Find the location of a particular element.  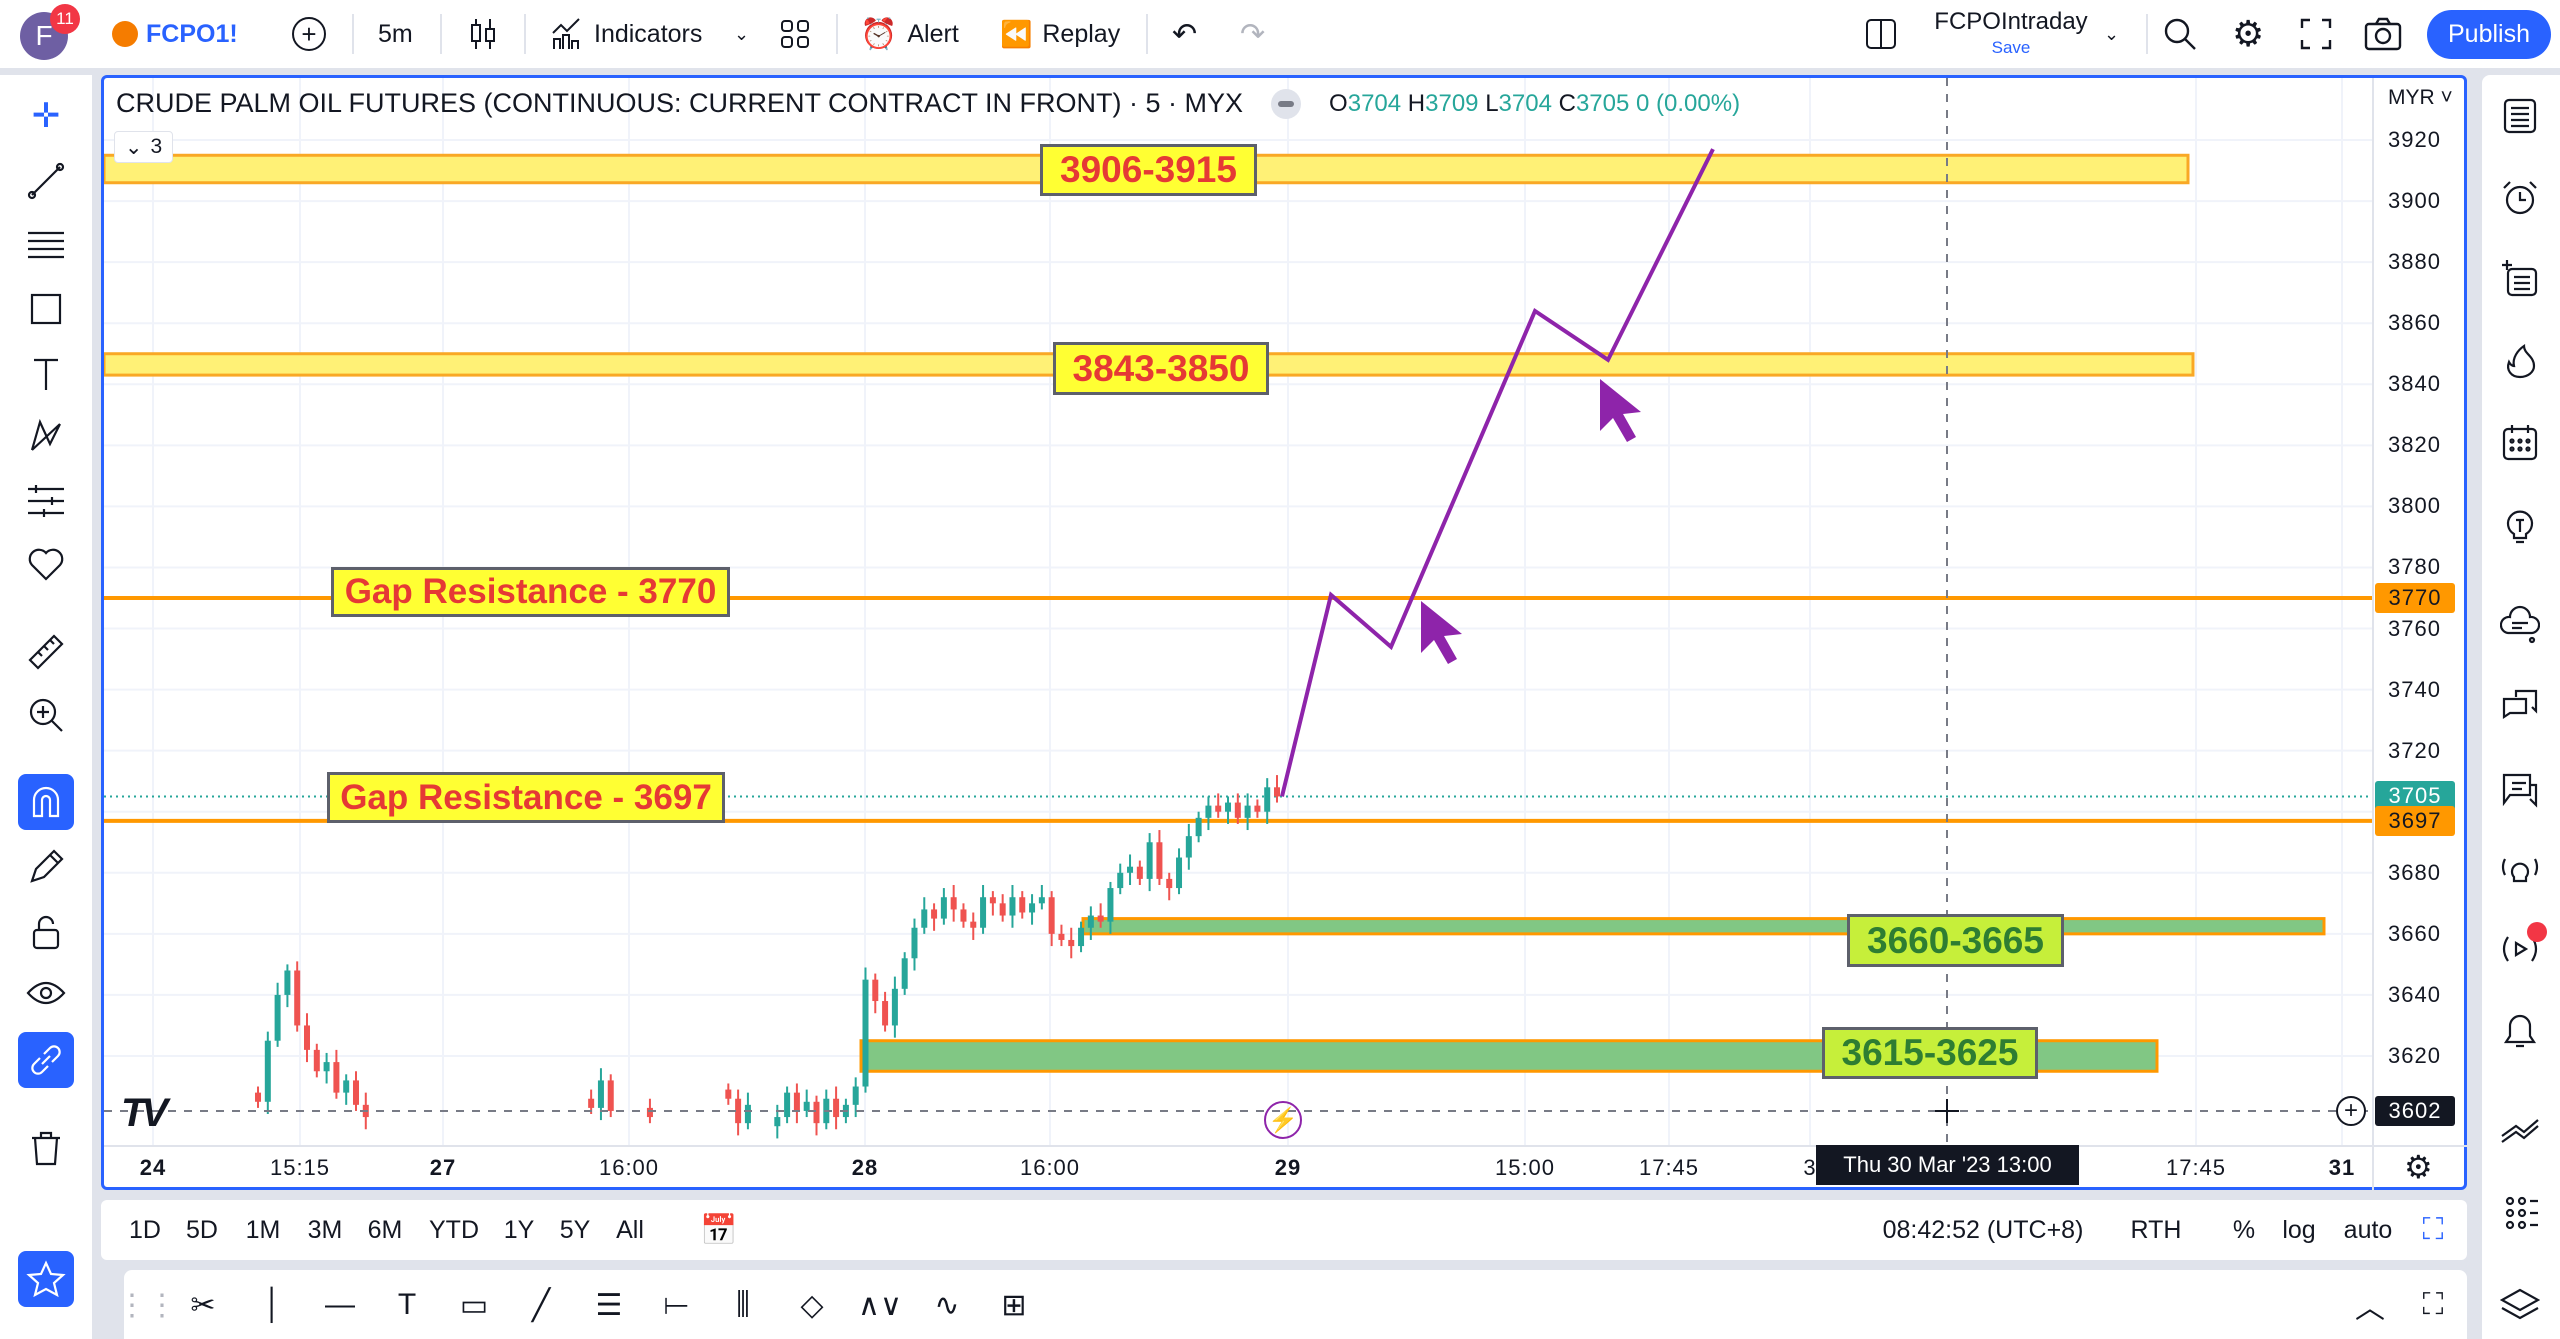

interval-button: 5m is located at coordinates (395, 33).